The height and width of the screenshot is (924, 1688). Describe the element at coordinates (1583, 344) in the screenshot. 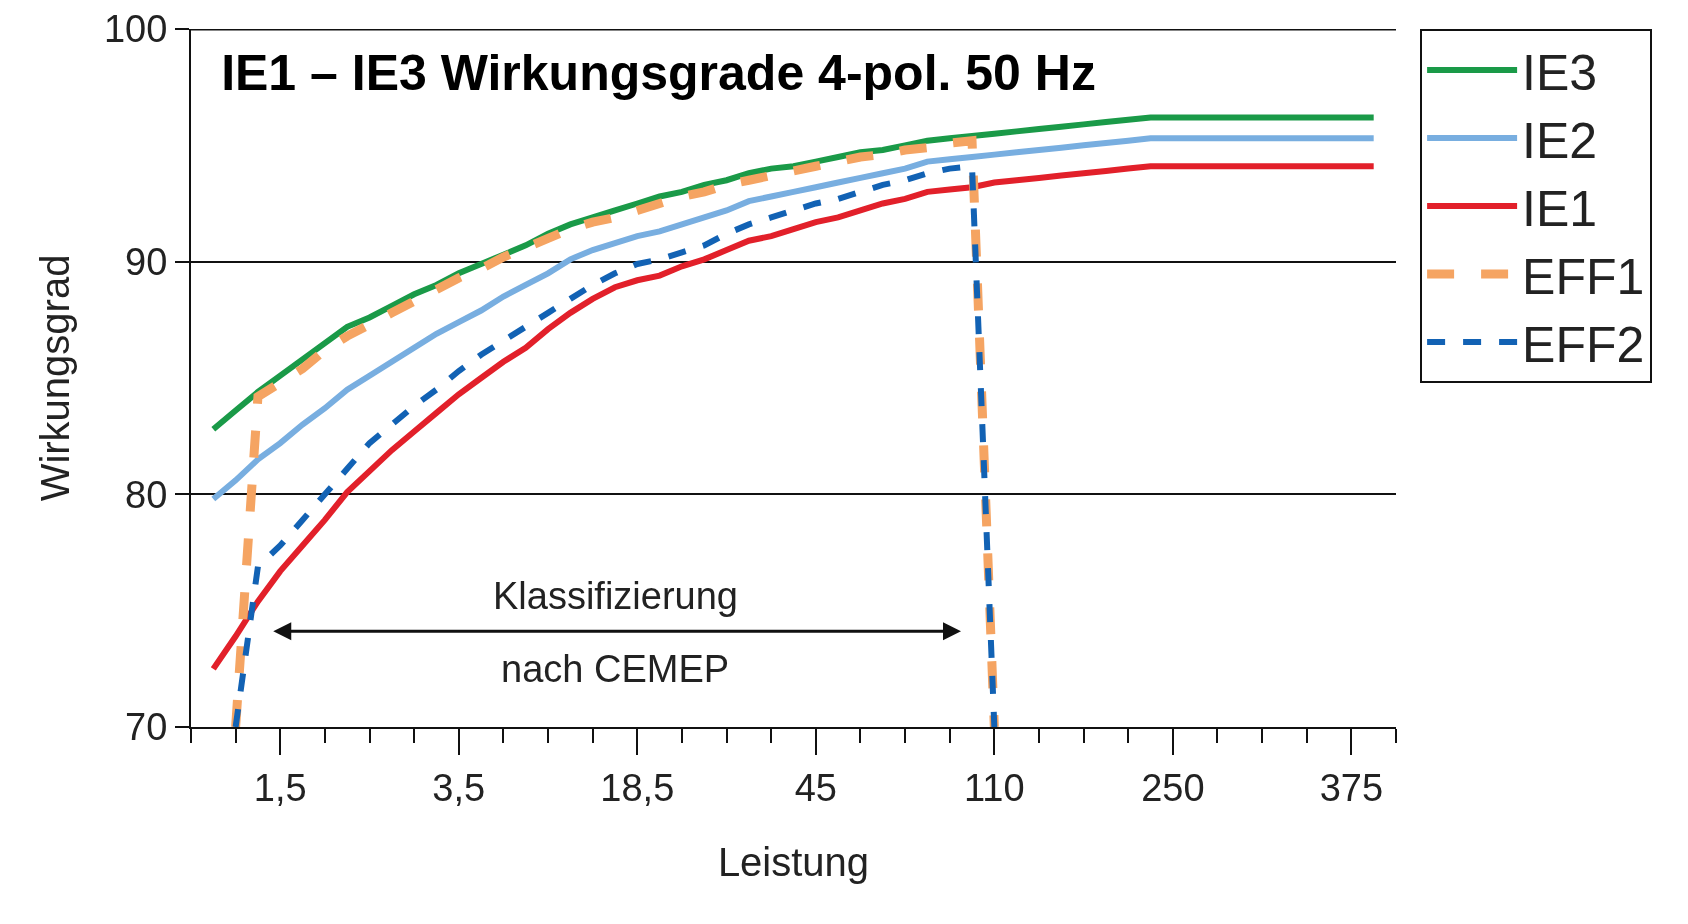

I see `legend-label: EFF2` at that location.